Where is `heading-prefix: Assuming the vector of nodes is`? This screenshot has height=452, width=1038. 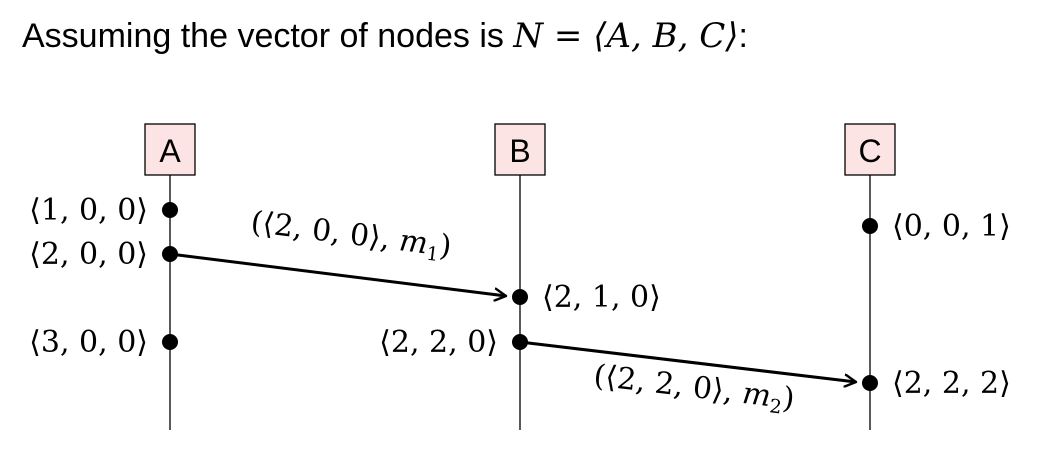 heading-prefix: Assuming the vector of nodes is is located at coordinates (267, 36).